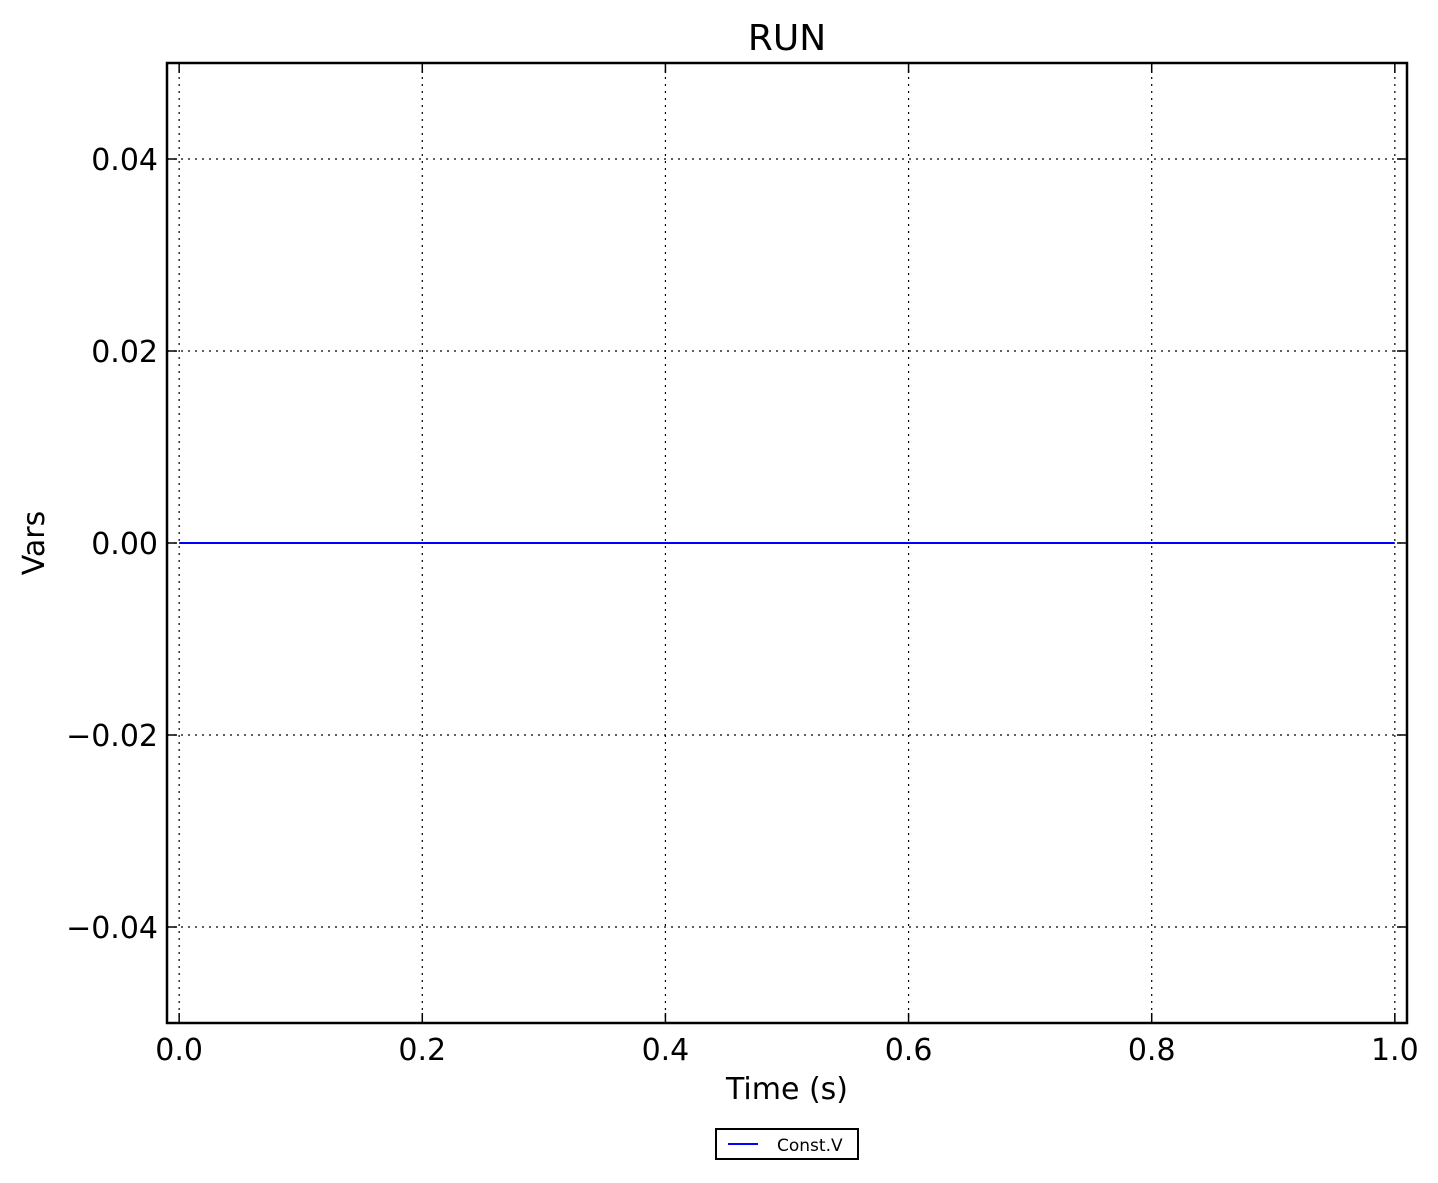 This screenshot has height=1183, width=1438. Describe the element at coordinates (1395, 1050) in the screenshot. I see `x-tick-label: 1.0` at that location.